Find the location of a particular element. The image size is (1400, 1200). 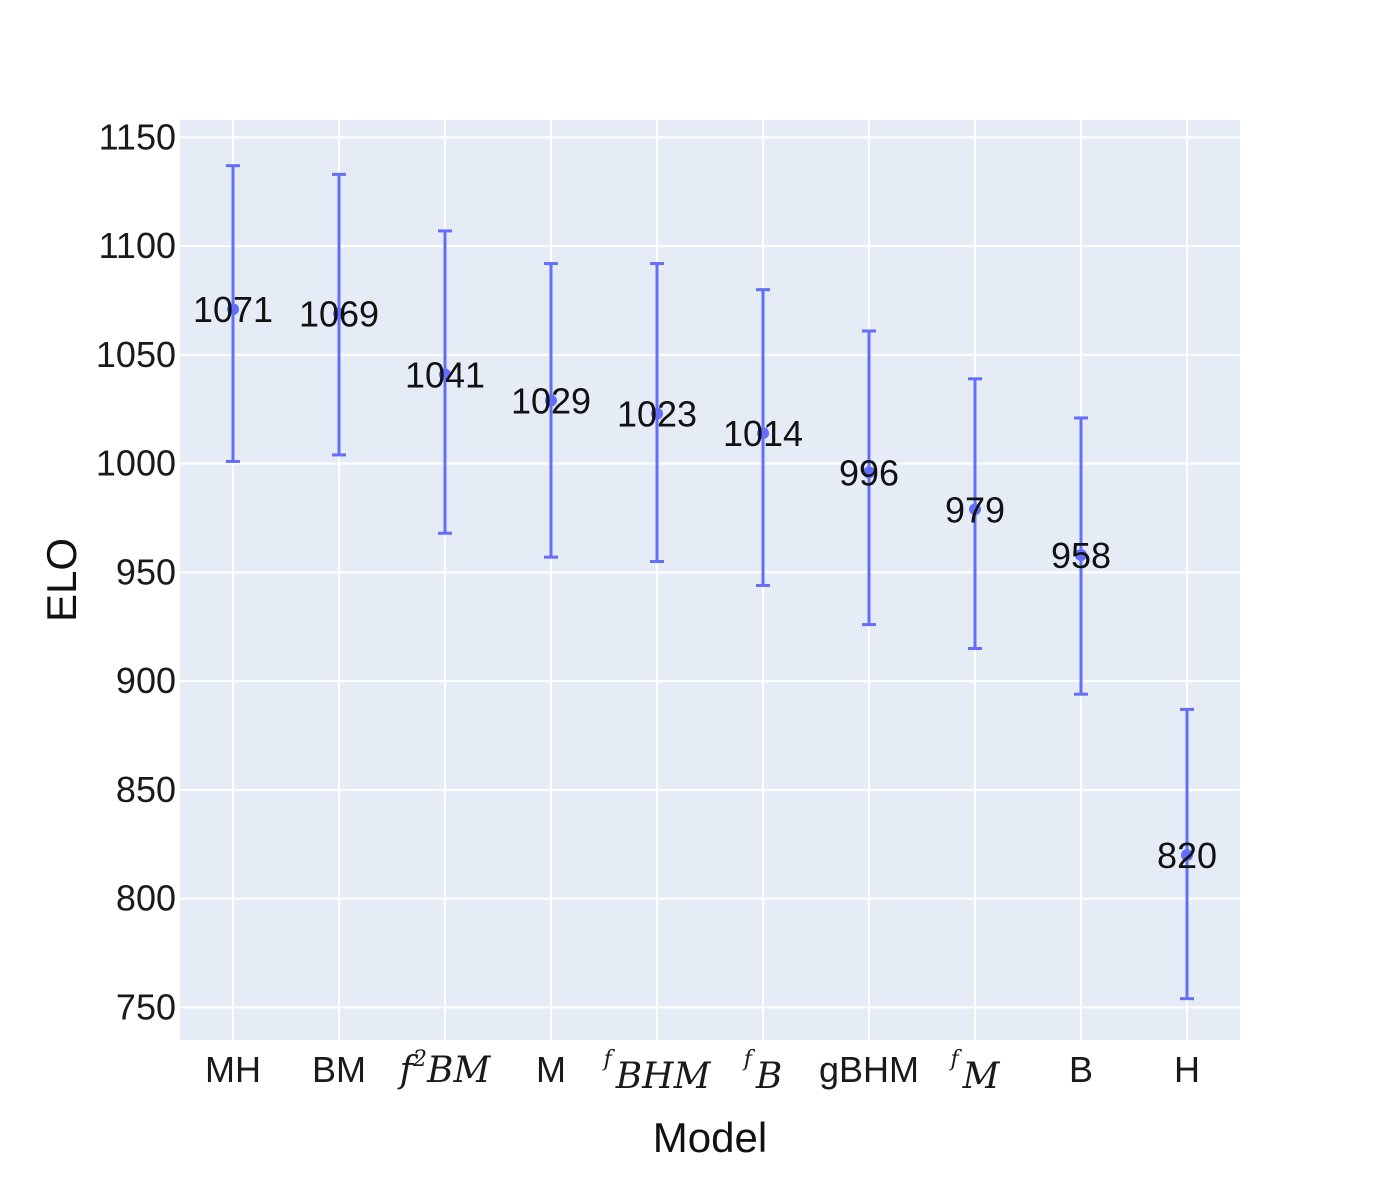

y-tick-label: 800 is located at coordinates (146, 898).